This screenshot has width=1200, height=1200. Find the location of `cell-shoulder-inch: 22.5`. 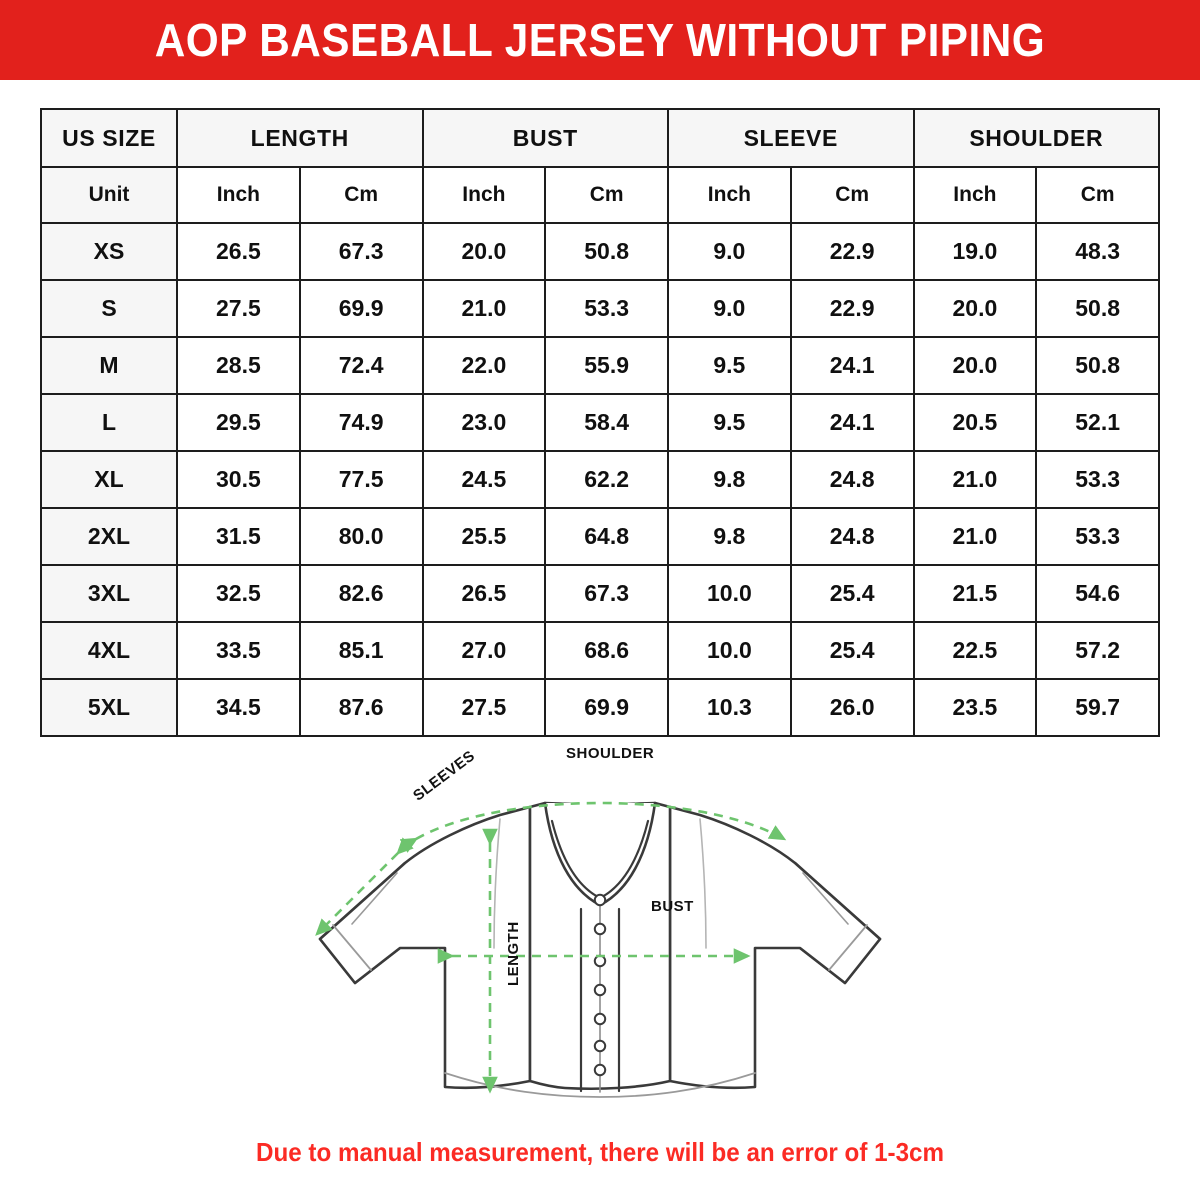

cell-shoulder-inch: 22.5 is located at coordinates (975, 650).